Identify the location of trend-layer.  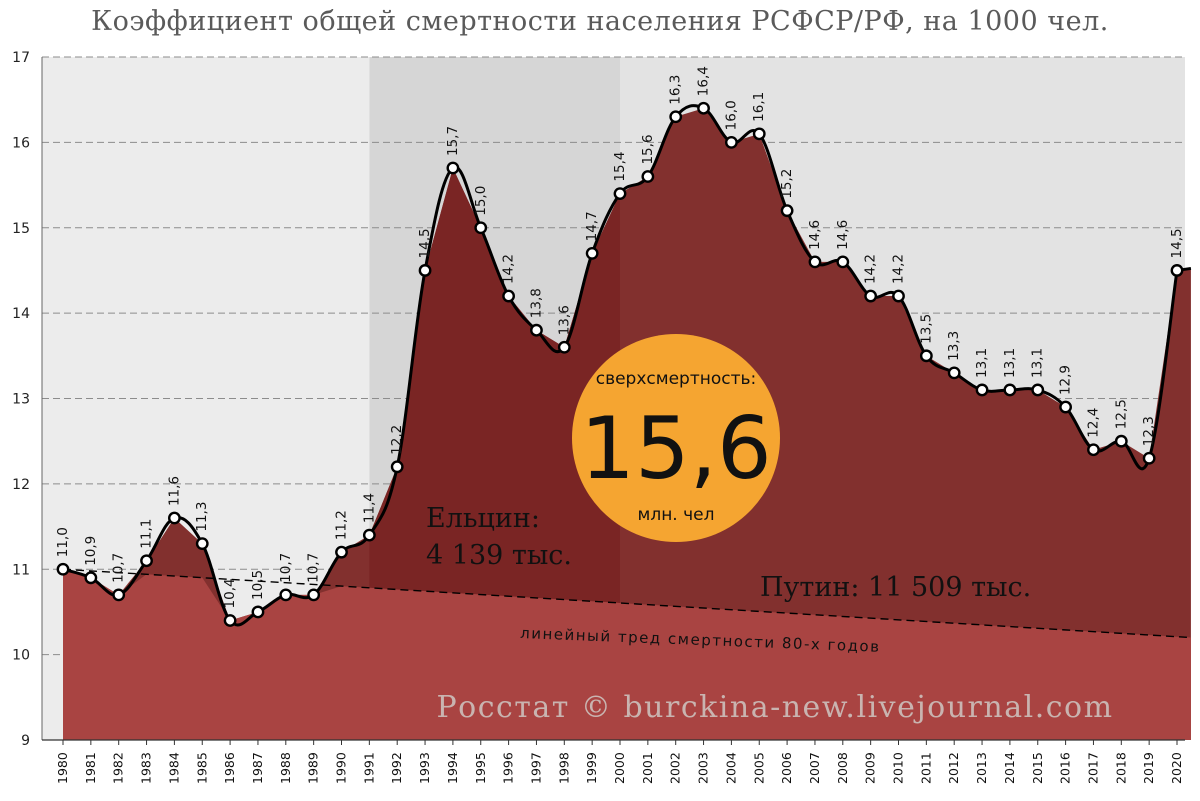
(626, 603).